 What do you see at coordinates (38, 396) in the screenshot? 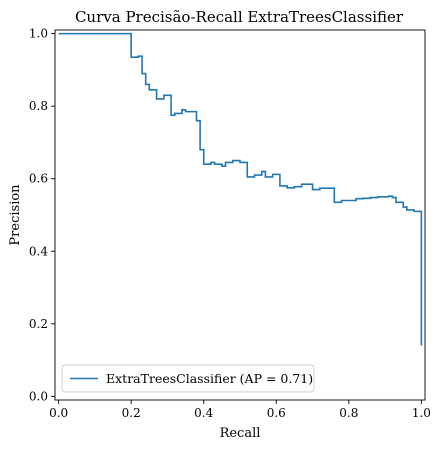
I see `y-tick-label: 0.0` at bounding box center [38, 396].